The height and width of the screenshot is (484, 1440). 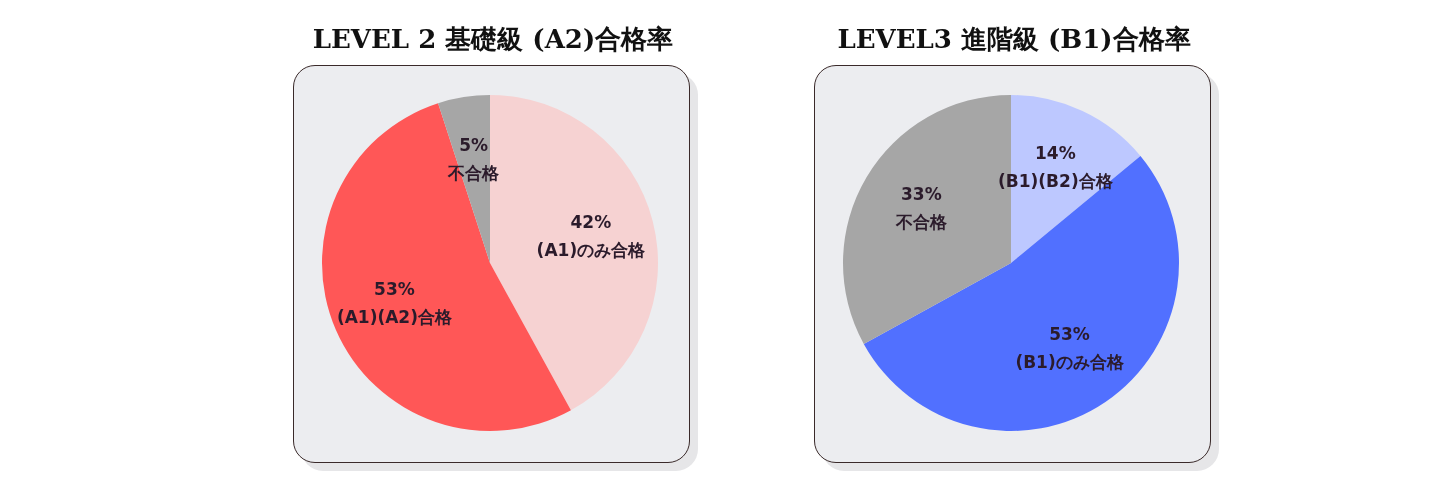 I want to click on chart-title: LEVEL 2 基礎級 (A2)合格率, so click(x=493, y=39).